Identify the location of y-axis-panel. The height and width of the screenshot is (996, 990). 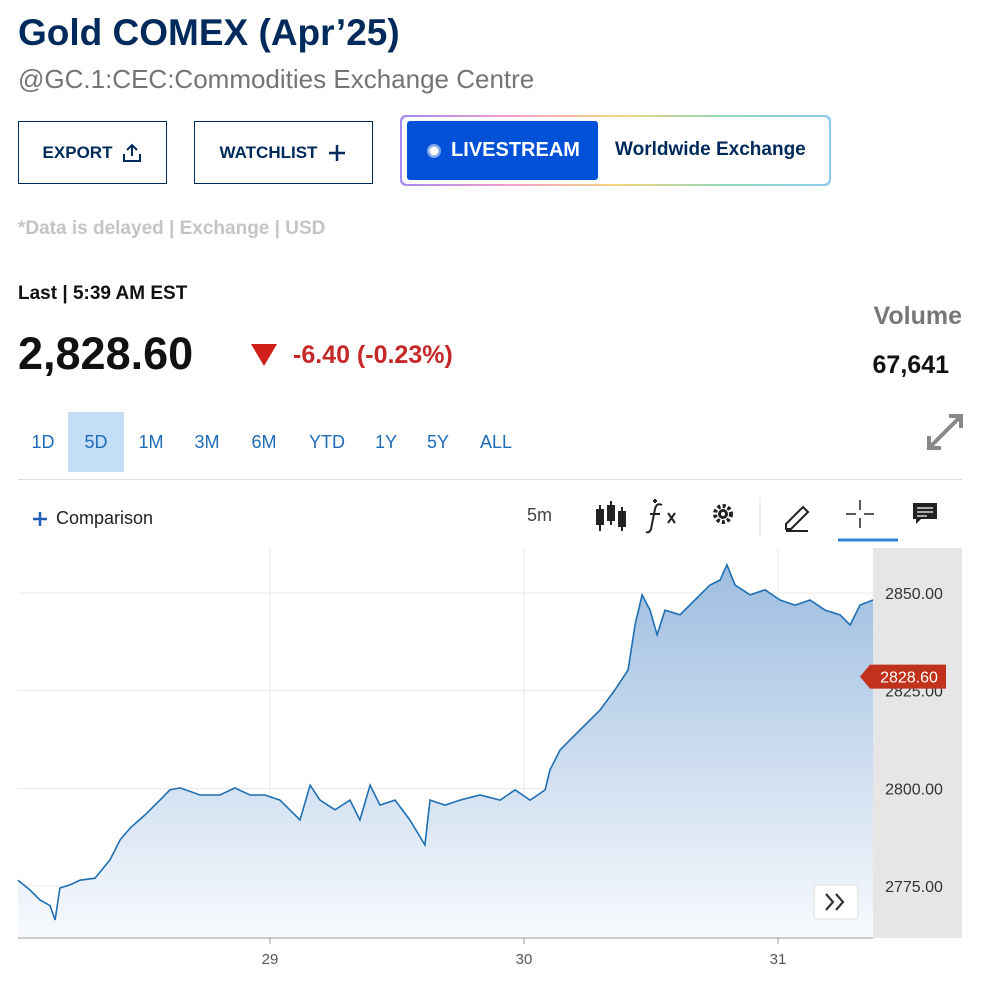
(917, 743).